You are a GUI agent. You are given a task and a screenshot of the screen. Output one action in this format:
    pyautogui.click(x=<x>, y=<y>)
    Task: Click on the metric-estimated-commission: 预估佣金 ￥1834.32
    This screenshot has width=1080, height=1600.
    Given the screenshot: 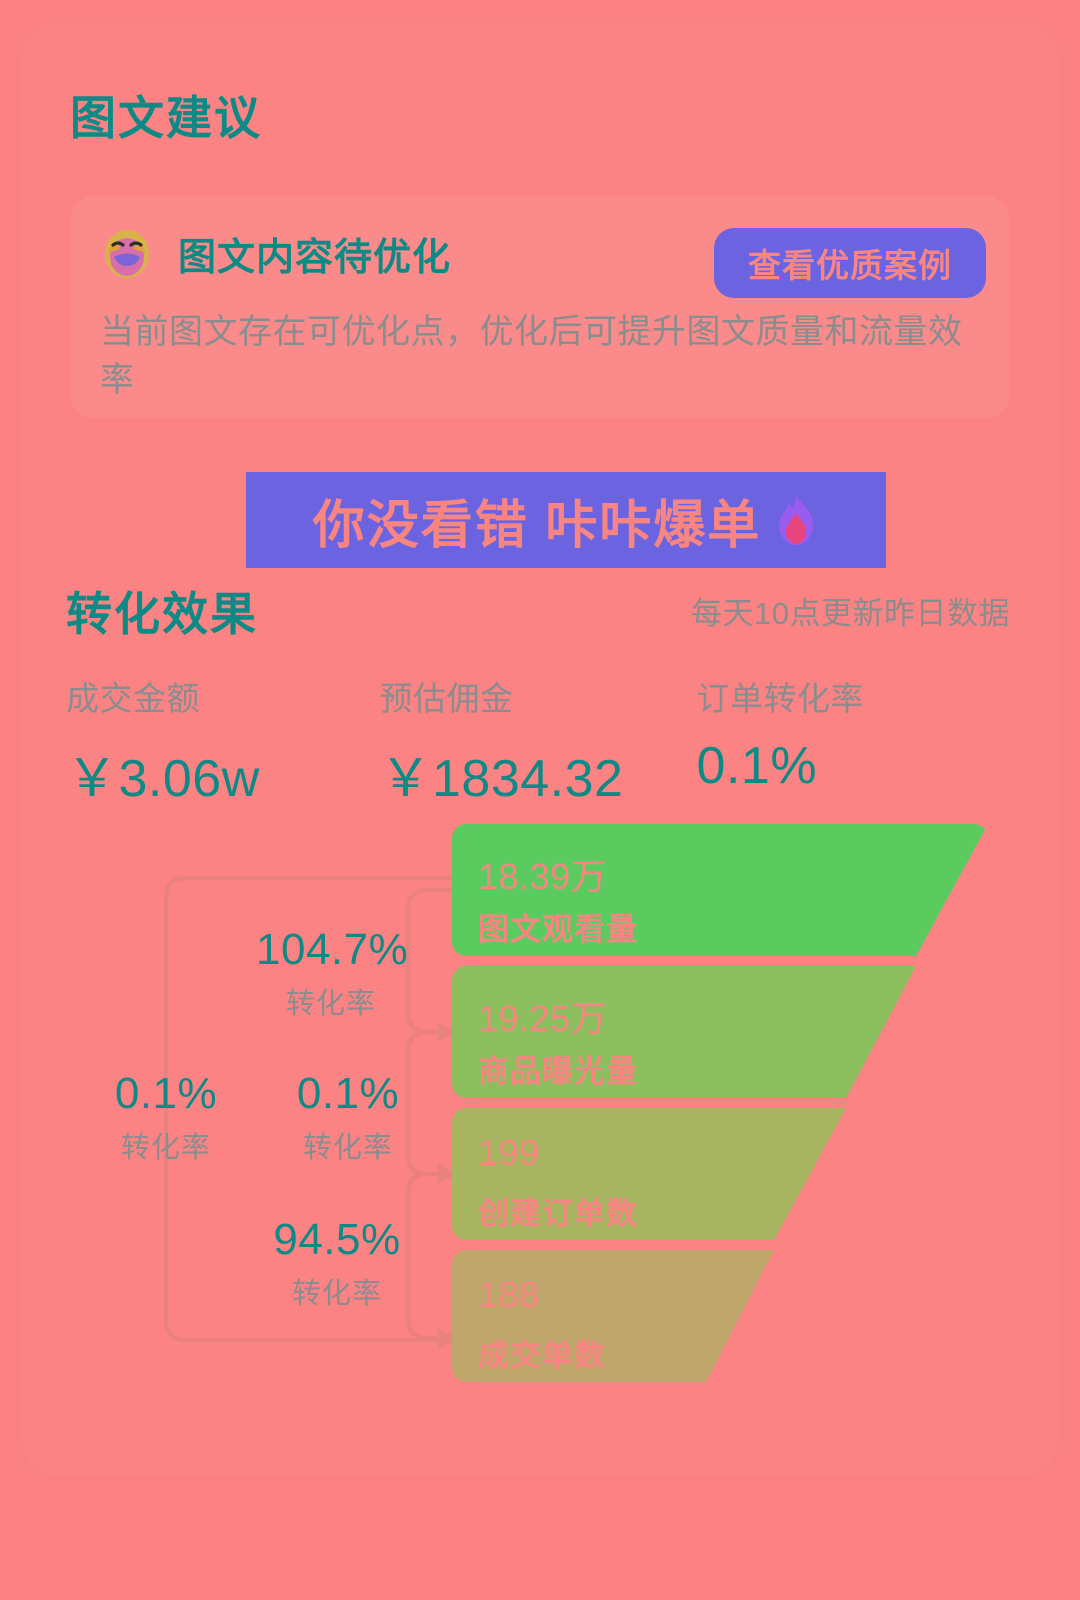 What is the action you would take?
    pyautogui.click(x=537, y=741)
    